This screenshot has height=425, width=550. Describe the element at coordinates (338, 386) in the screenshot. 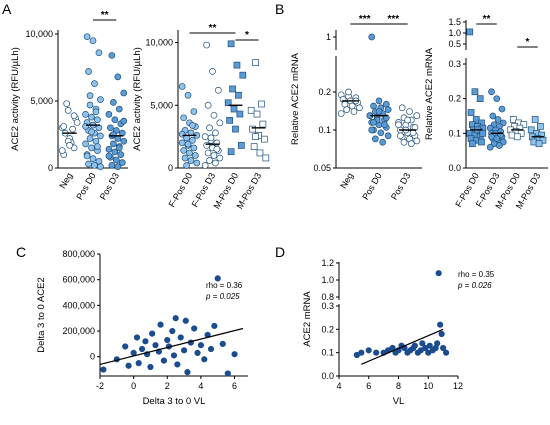

I see `x-tick-label: 4` at that location.